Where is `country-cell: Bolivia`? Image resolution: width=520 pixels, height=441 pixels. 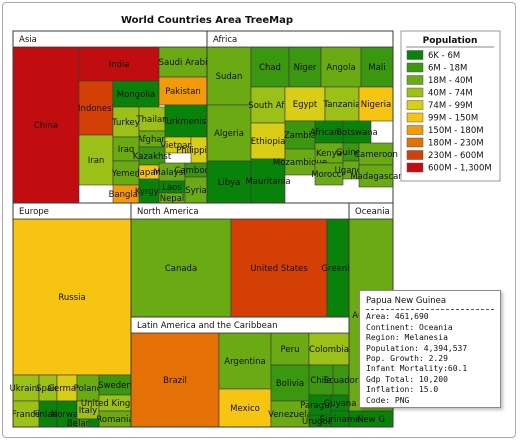 country-cell: Bolivia is located at coordinates (290, 383).